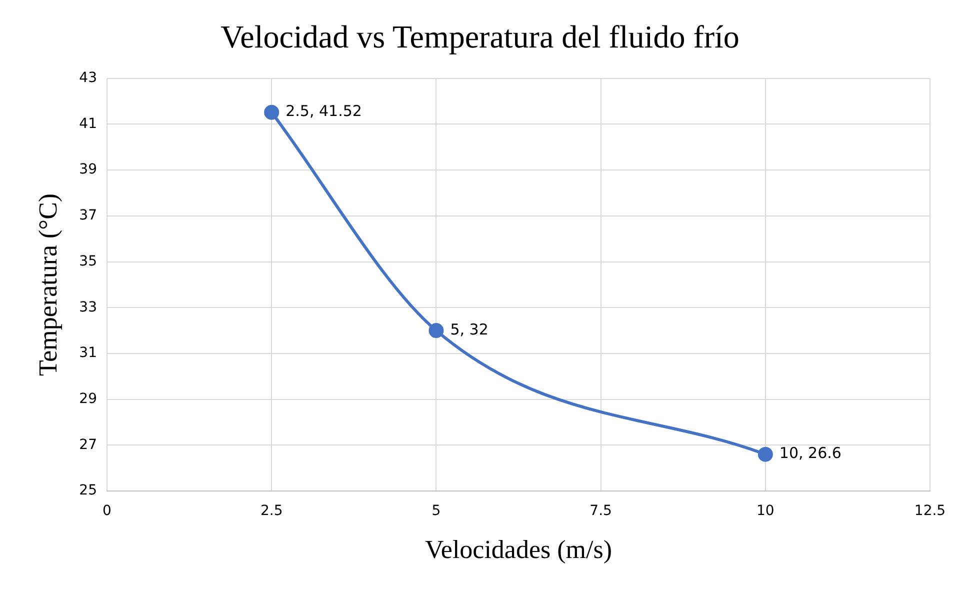 This screenshot has width=960, height=591. What do you see at coordinates (88, 170) in the screenshot?
I see `y-tick-label: 39` at bounding box center [88, 170].